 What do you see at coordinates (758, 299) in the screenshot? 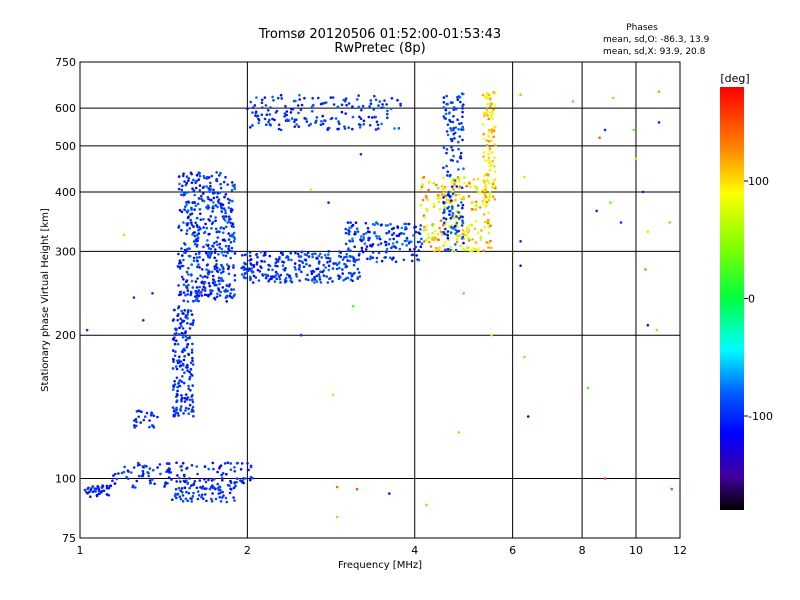
I see `colorbar-ticks: 100 0 -100` at bounding box center [758, 299].